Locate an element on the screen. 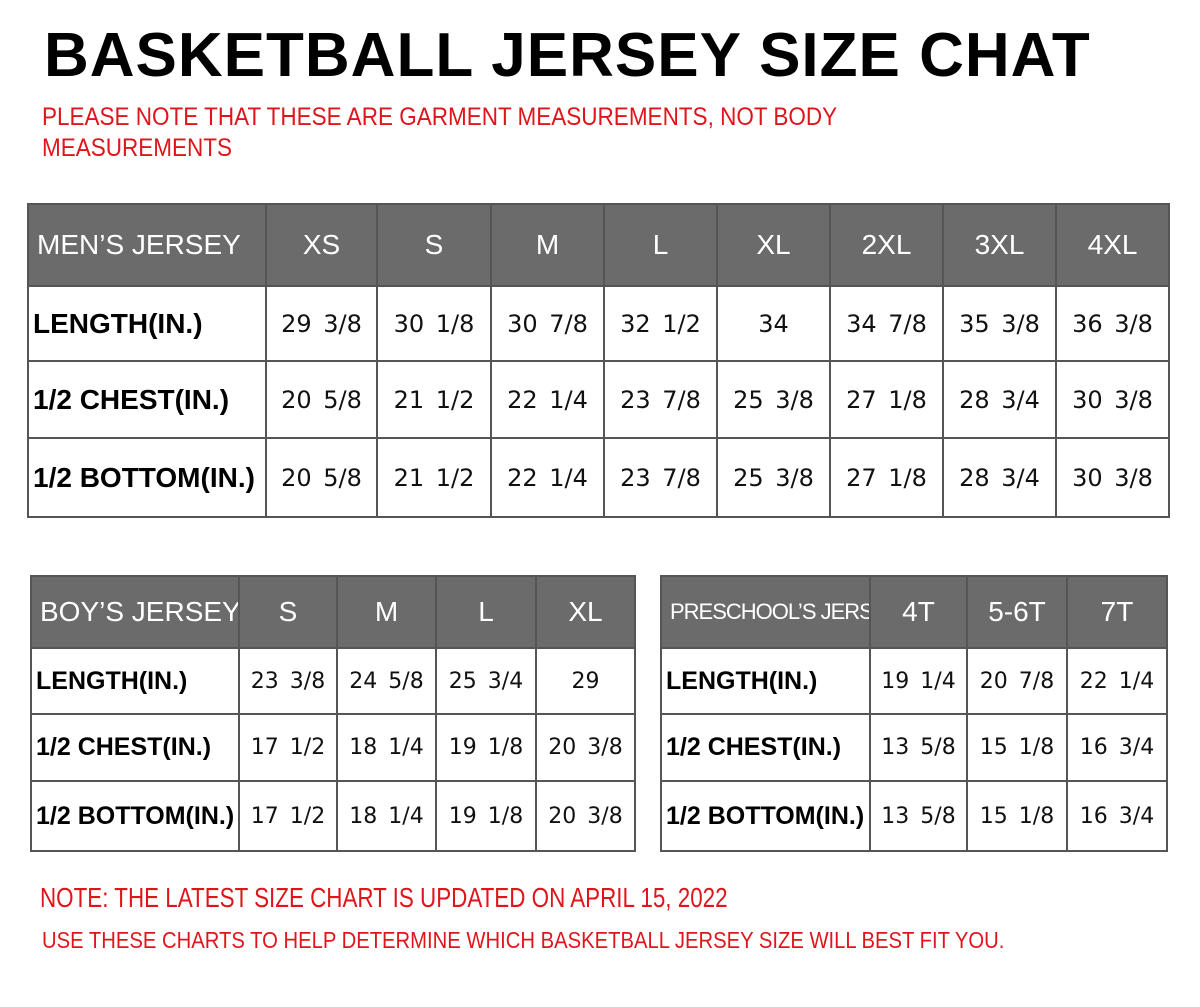 Image resolution: width=1200 pixels, height=1007 pixels. table-row: 1/2 BOTTOM(IN.) 17 1/2 18 1/4 19 1/8 20 3/8 is located at coordinates (333, 816).